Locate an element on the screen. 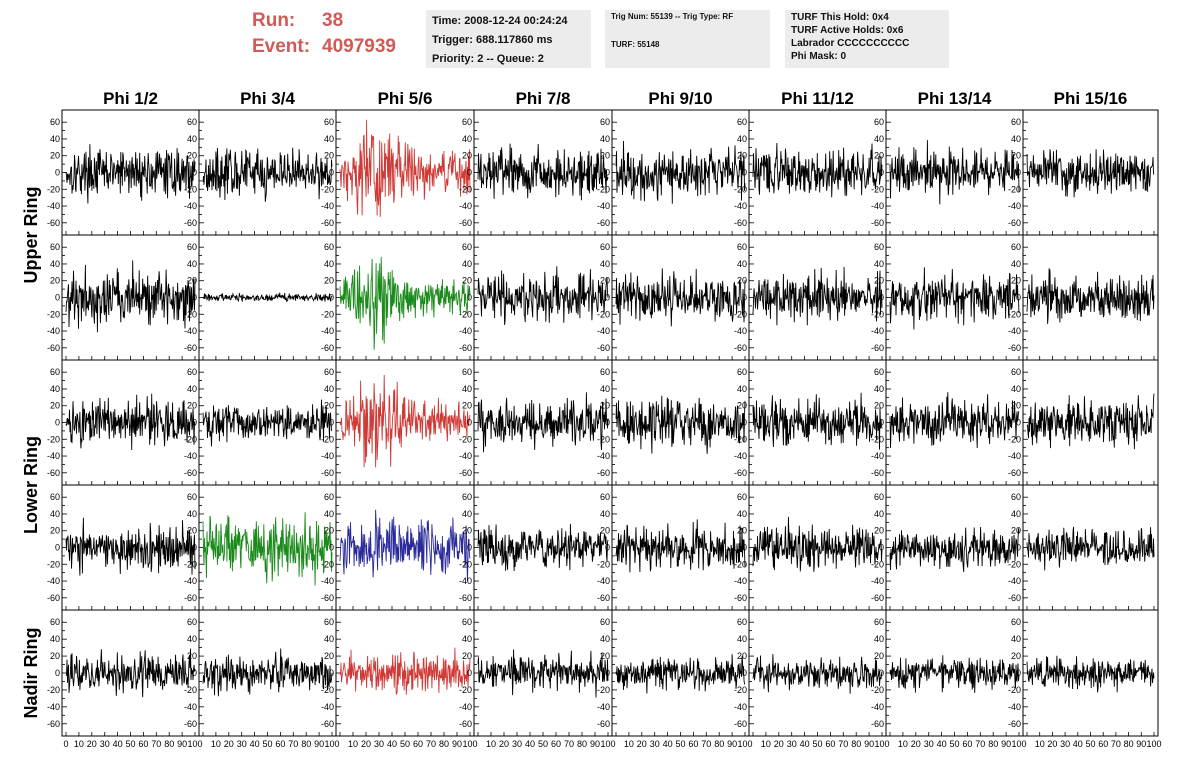 Image resolution: width=1196 pixels, height=772 pixels. time-text: Time: 2008-12-24 00:24:24 is located at coordinates (500, 21).